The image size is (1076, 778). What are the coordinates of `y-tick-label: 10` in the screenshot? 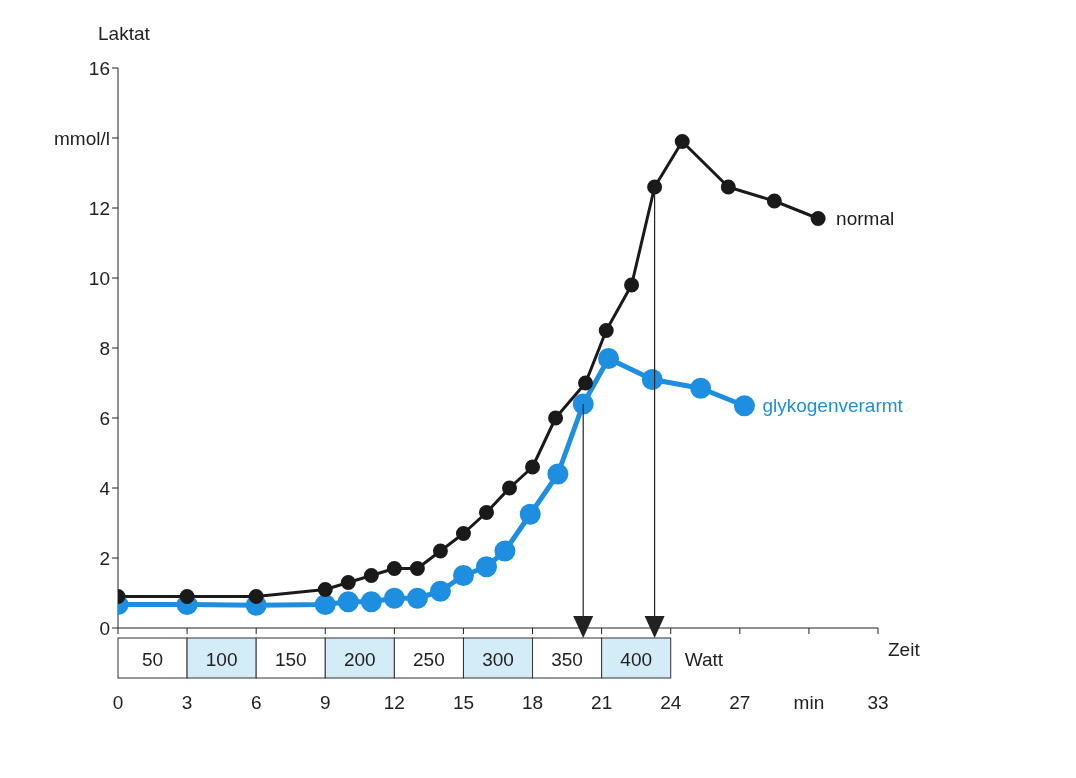 It's located at (99, 278).